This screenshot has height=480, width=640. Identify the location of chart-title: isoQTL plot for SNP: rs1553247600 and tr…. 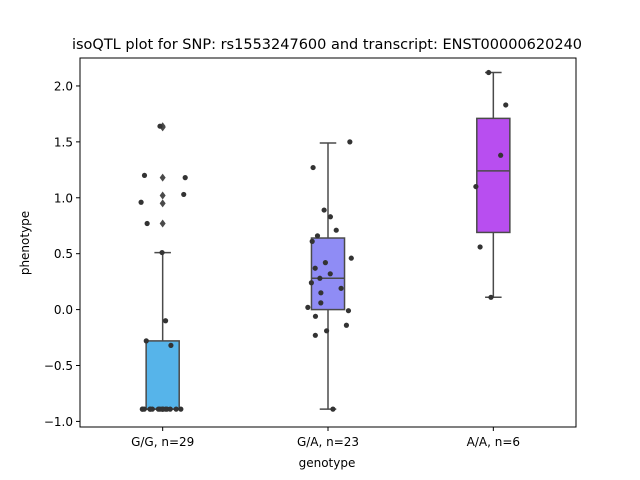
(327, 45).